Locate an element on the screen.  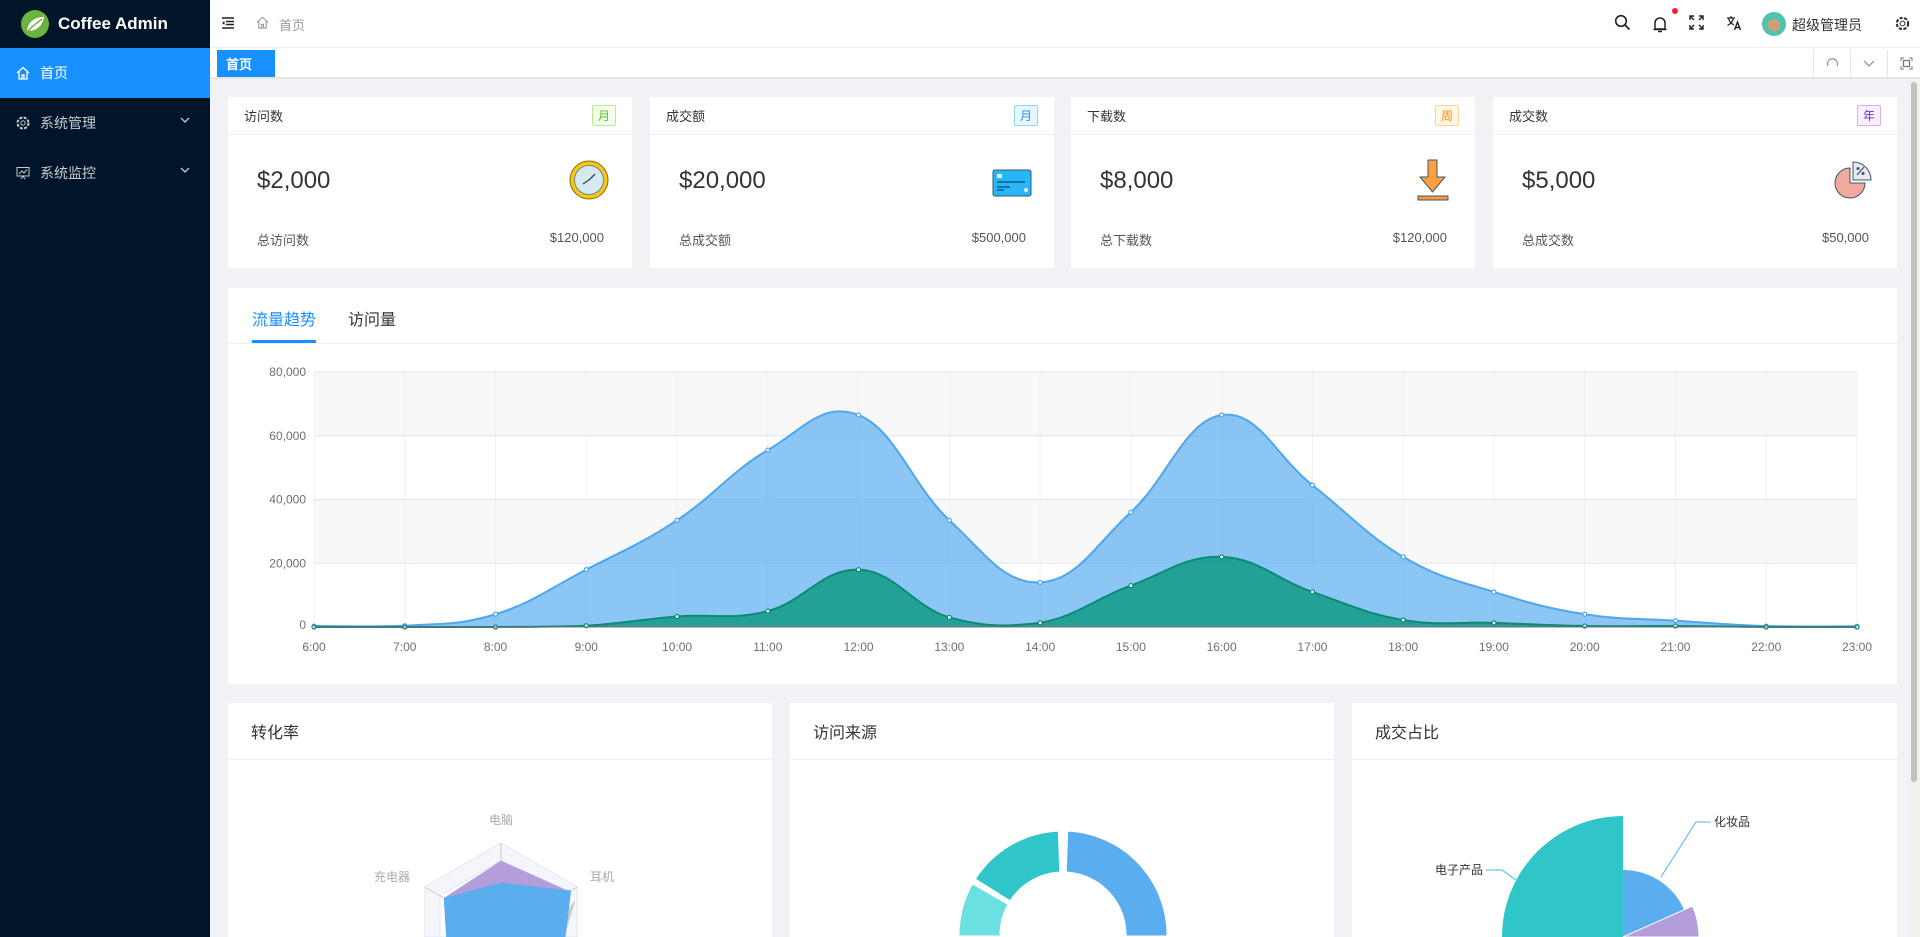
tab-home: 首页 is located at coordinates (246, 63).